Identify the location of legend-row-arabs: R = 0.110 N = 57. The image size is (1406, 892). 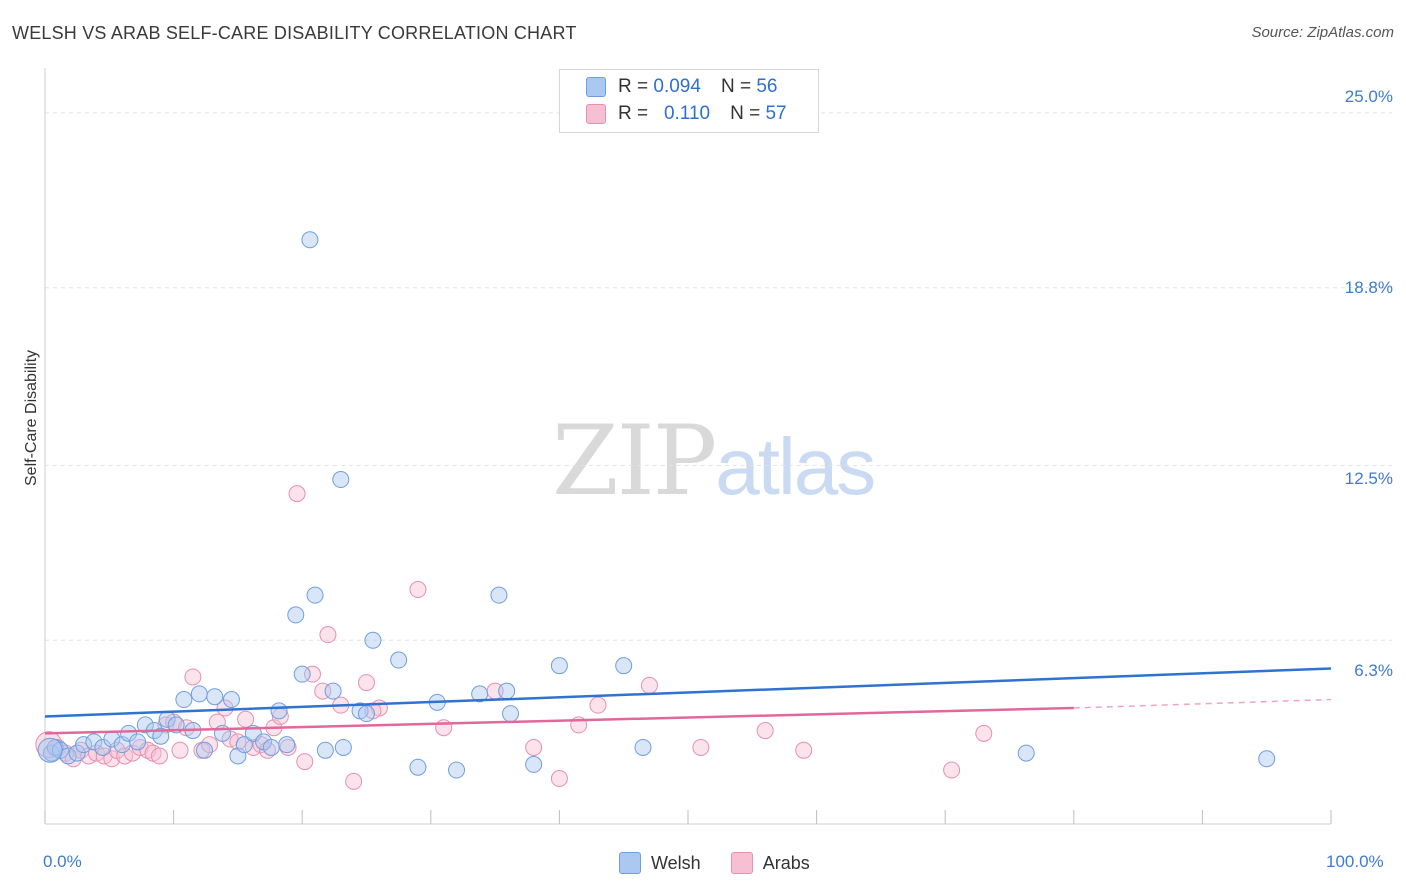
(686, 114).